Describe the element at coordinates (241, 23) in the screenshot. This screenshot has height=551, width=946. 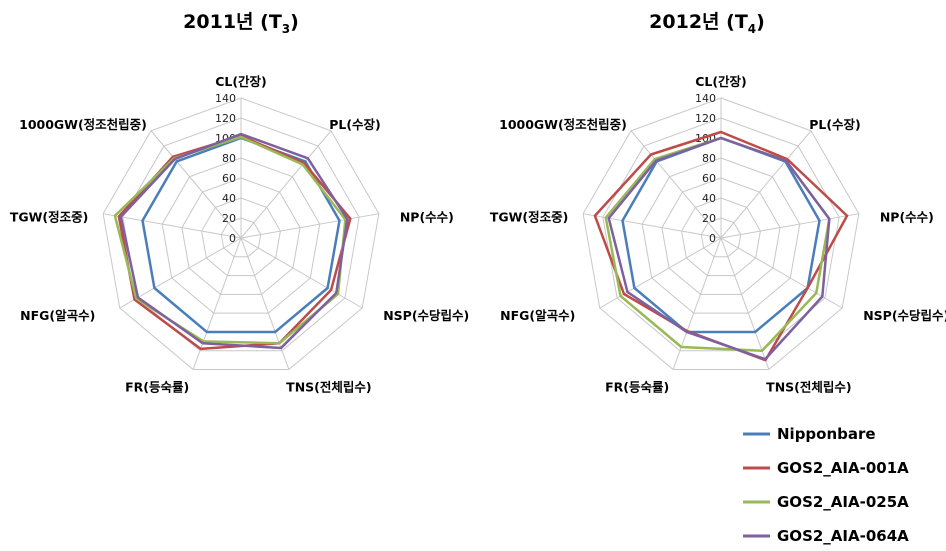
I see `chart-title-2011: 2011년 (T3)` at that location.